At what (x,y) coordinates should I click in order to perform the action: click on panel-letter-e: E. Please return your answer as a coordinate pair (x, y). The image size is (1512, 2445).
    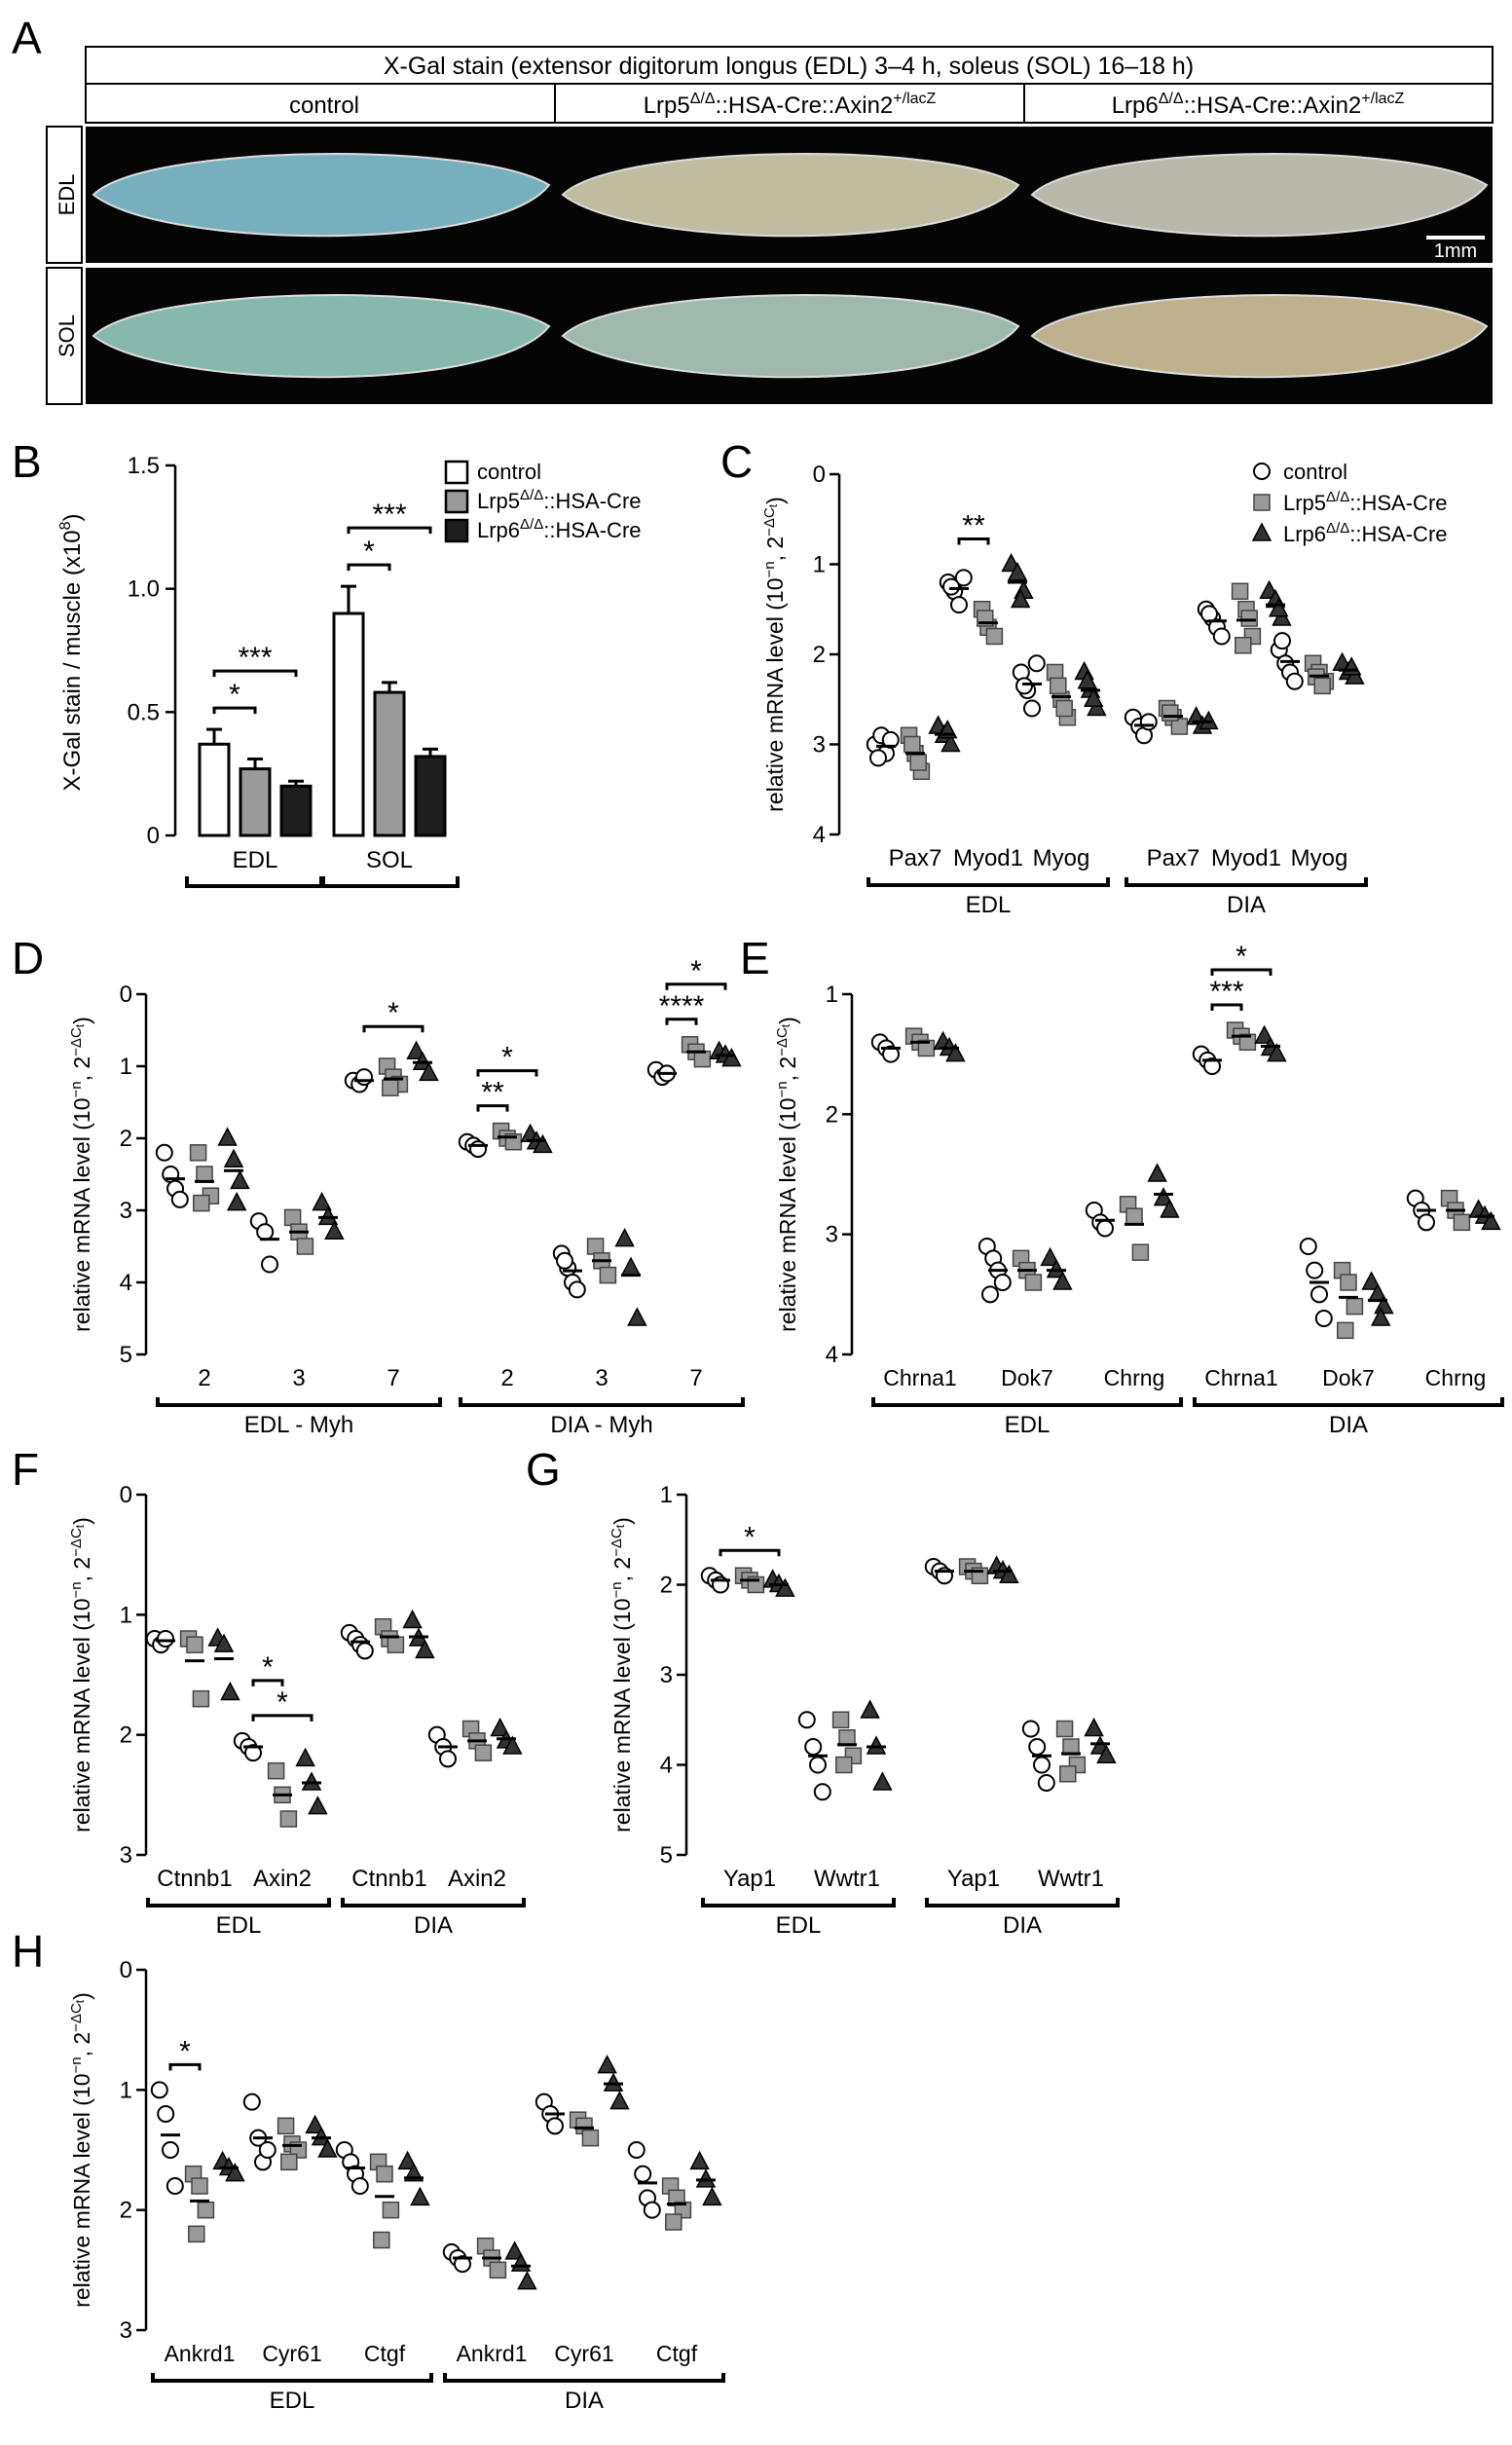
    Looking at the image, I should click on (755, 958).